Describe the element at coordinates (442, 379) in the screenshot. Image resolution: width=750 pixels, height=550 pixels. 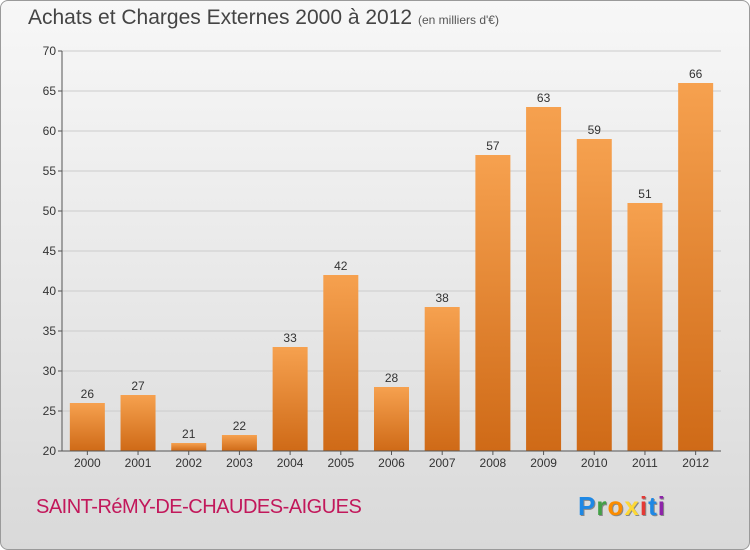
I see `bar-2007` at that location.